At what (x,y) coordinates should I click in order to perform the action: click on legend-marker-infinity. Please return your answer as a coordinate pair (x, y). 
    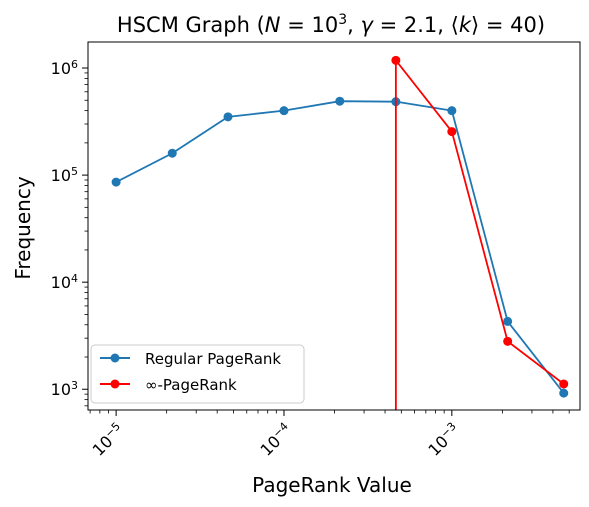
    Looking at the image, I should click on (115, 384).